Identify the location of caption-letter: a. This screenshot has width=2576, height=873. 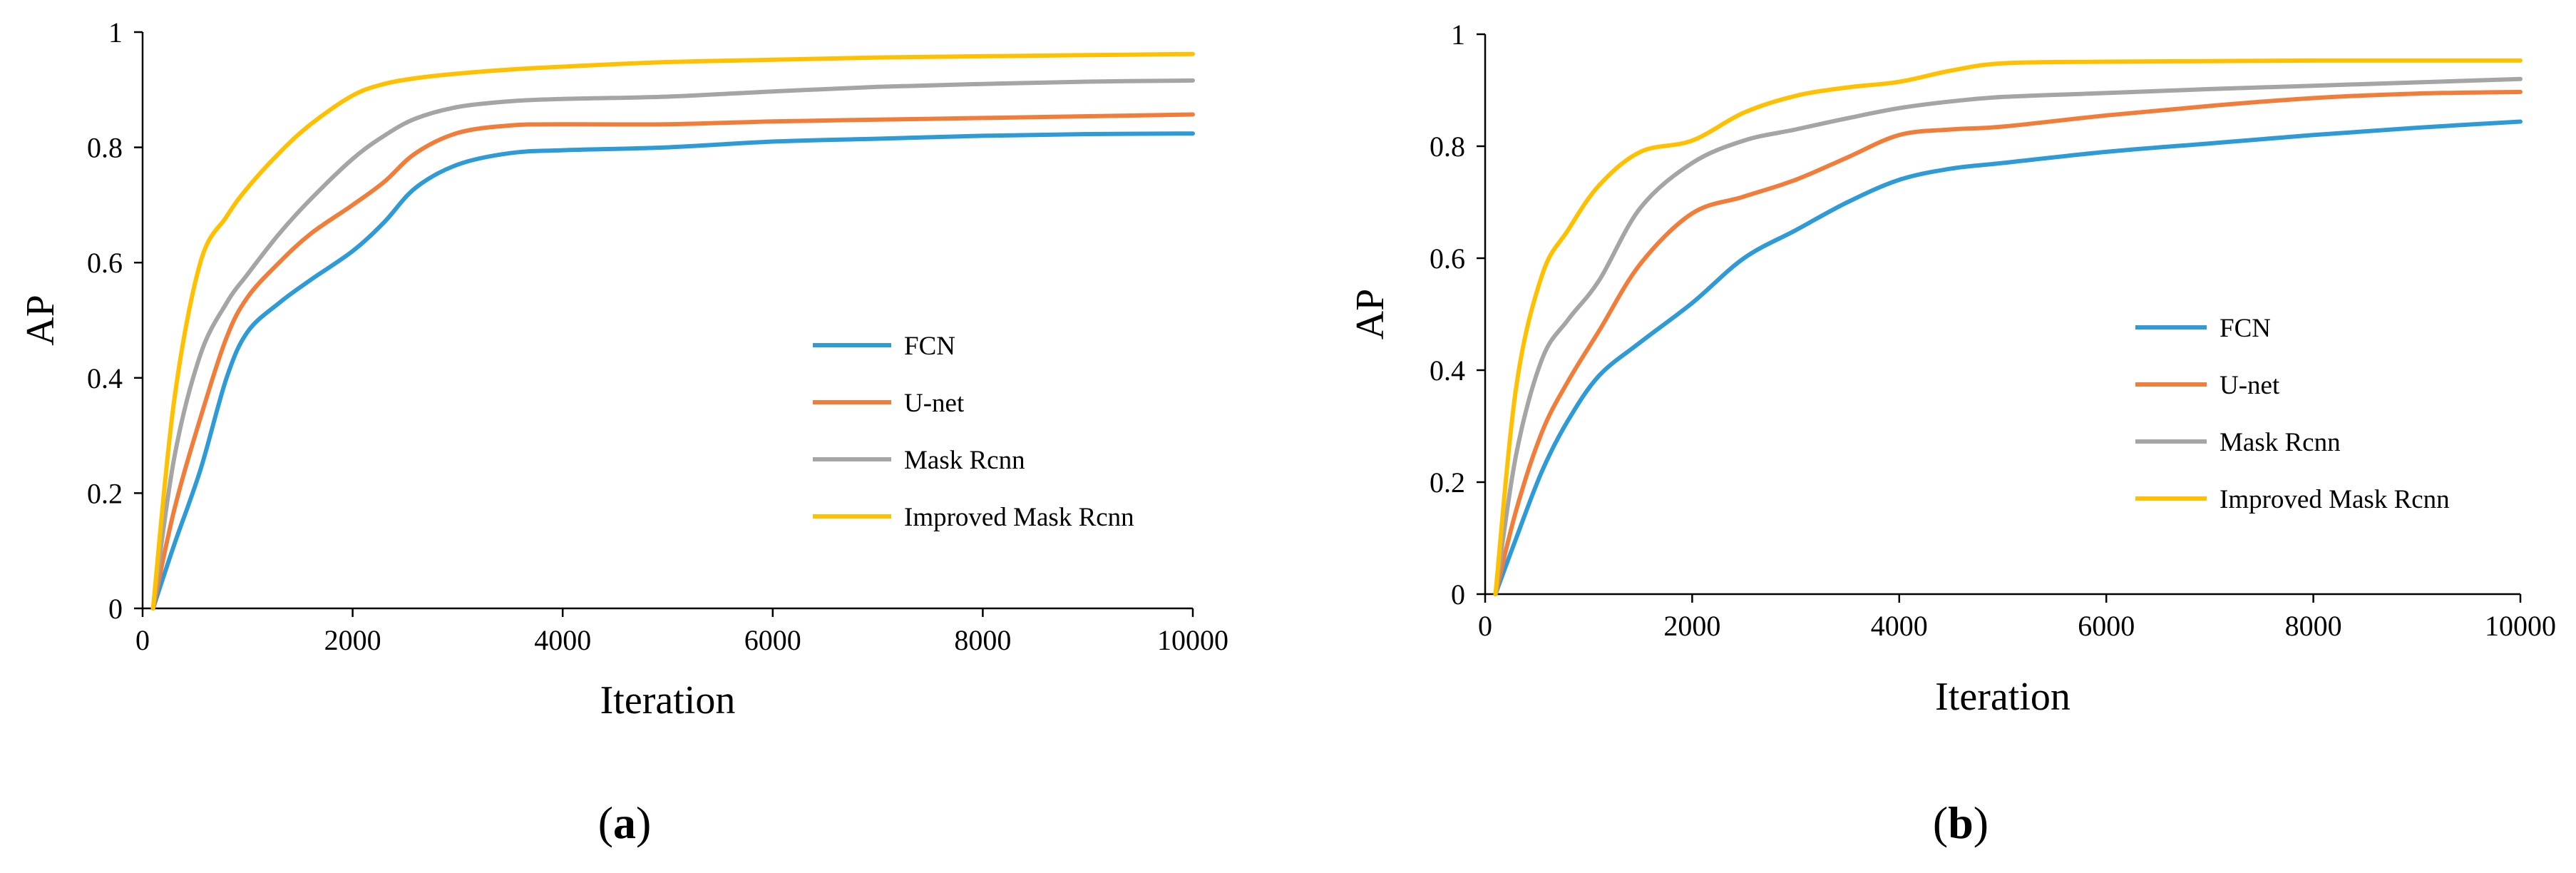
(624, 822).